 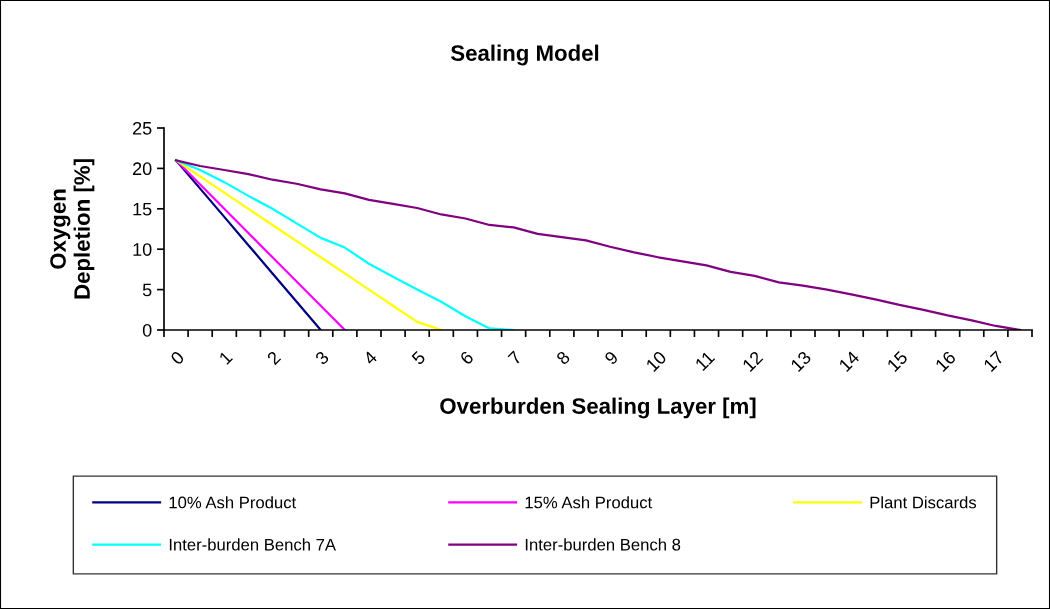 What do you see at coordinates (274, 358) in the screenshot?
I see `x-tick-label: 2` at bounding box center [274, 358].